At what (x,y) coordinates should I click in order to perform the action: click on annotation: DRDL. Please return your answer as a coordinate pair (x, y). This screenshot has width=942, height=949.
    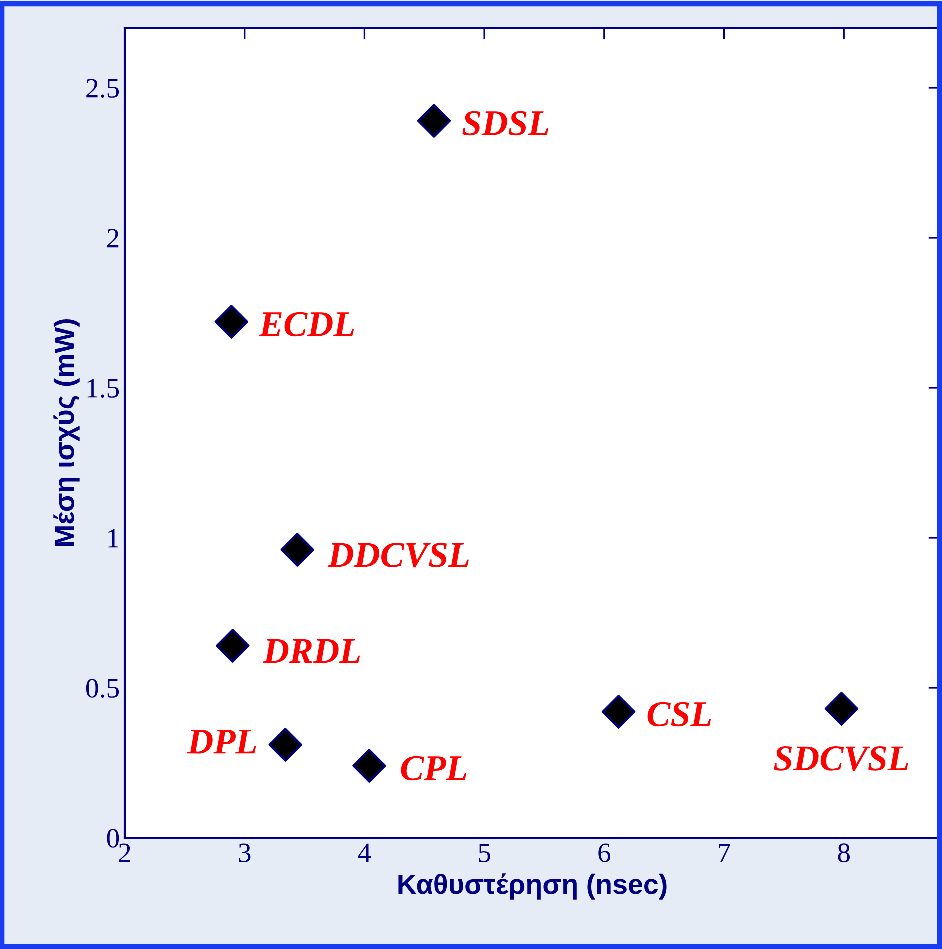
    Looking at the image, I should click on (311, 651).